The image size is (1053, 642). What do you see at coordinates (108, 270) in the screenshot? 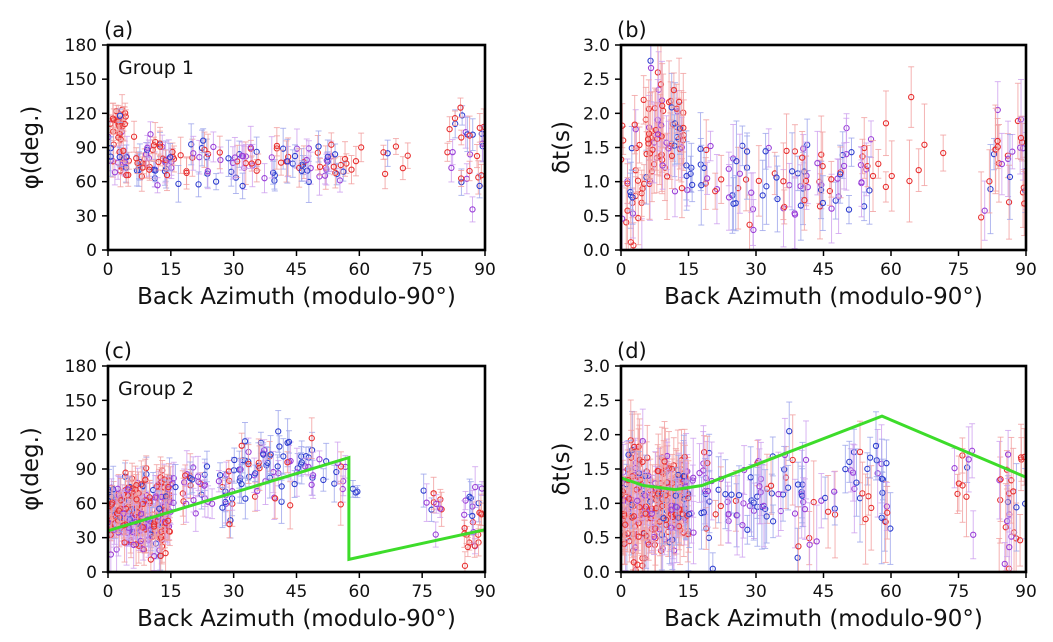
I see `x-tick-label: 0` at bounding box center [108, 270].